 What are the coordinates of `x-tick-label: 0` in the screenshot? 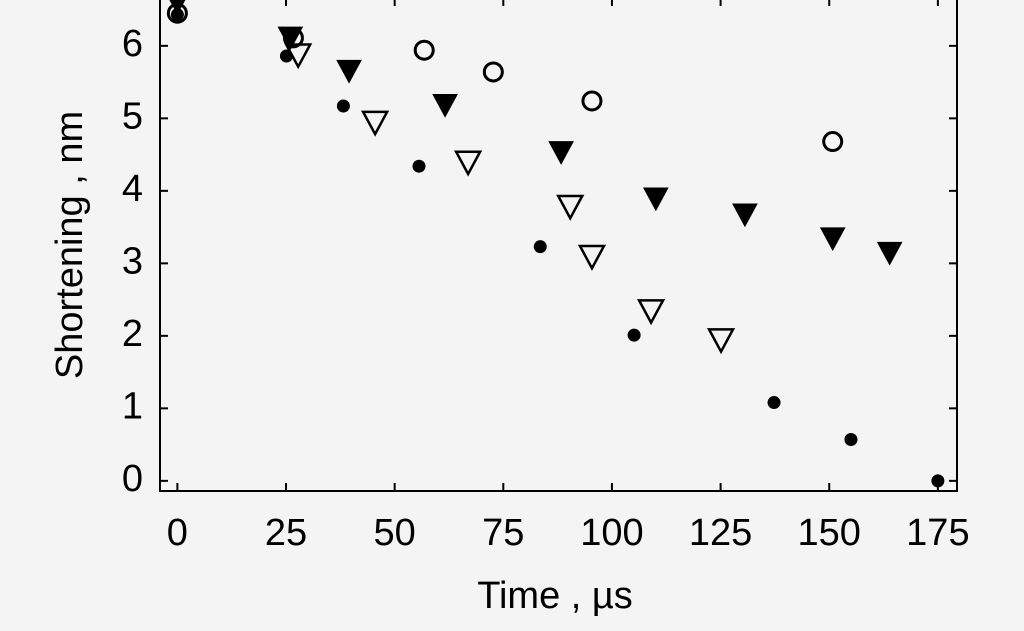 It's located at (177, 533).